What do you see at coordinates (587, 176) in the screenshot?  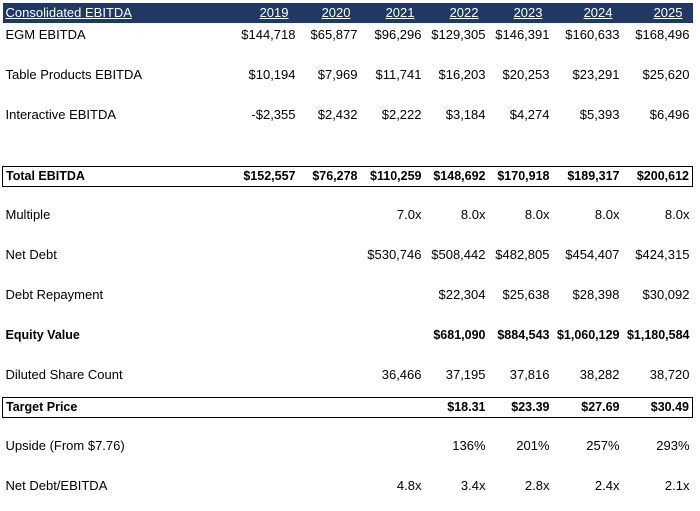 I see `cell: $189,317` at bounding box center [587, 176].